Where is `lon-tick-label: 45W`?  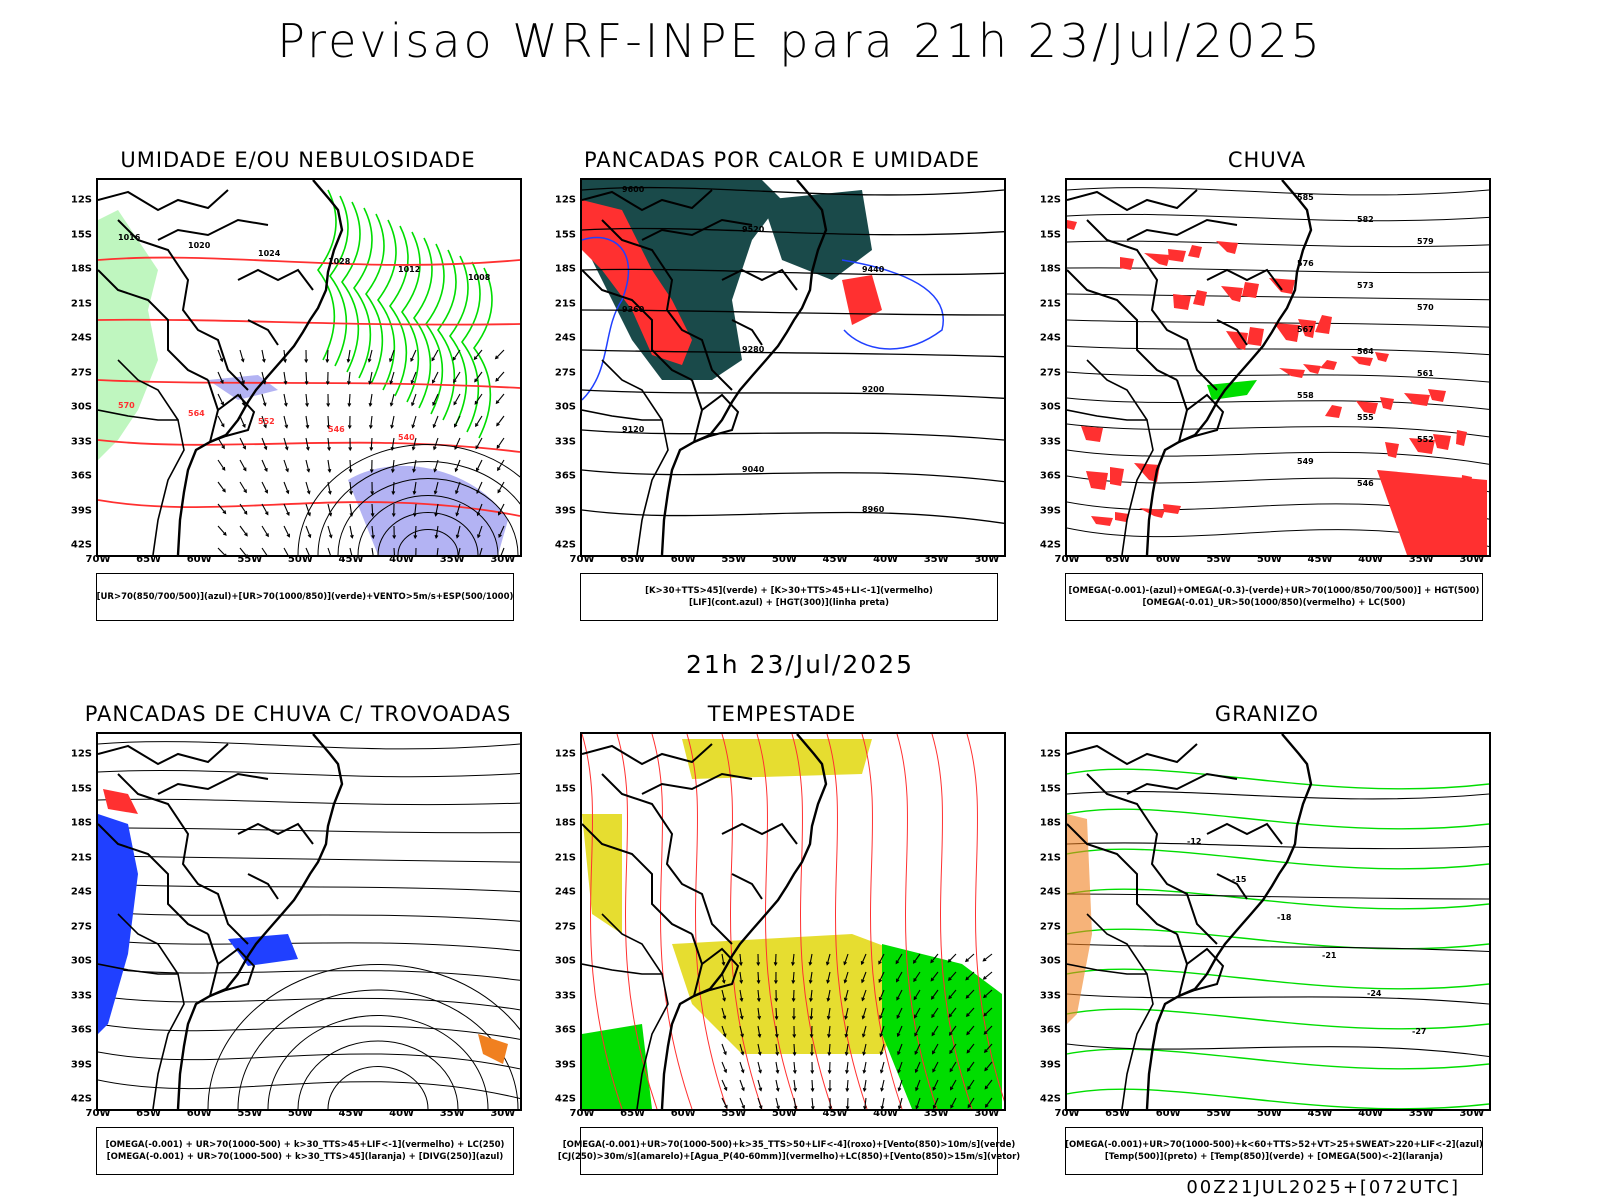
lon-tick-label: 45W is located at coordinates (1320, 1113).